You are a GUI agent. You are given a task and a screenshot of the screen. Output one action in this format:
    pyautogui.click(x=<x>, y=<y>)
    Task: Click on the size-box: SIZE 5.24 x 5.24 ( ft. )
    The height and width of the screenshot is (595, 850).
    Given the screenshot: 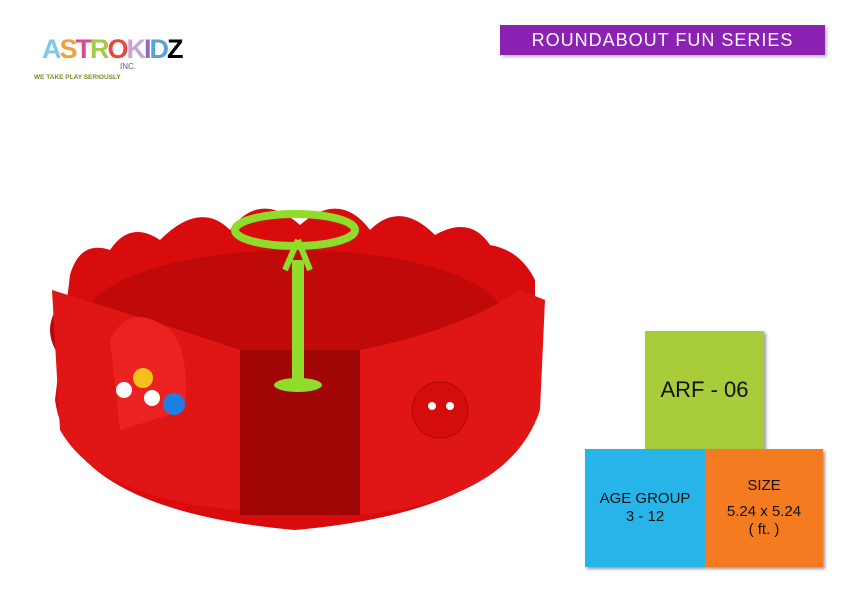 What is the action you would take?
    pyautogui.click(x=764, y=508)
    